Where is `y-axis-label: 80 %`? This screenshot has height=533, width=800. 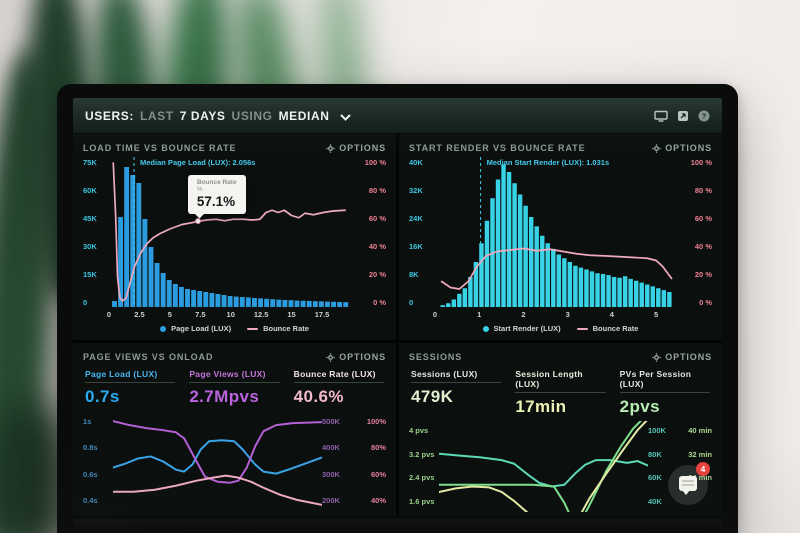
y-axis-label: 80 % is located at coordinates (377, 190).